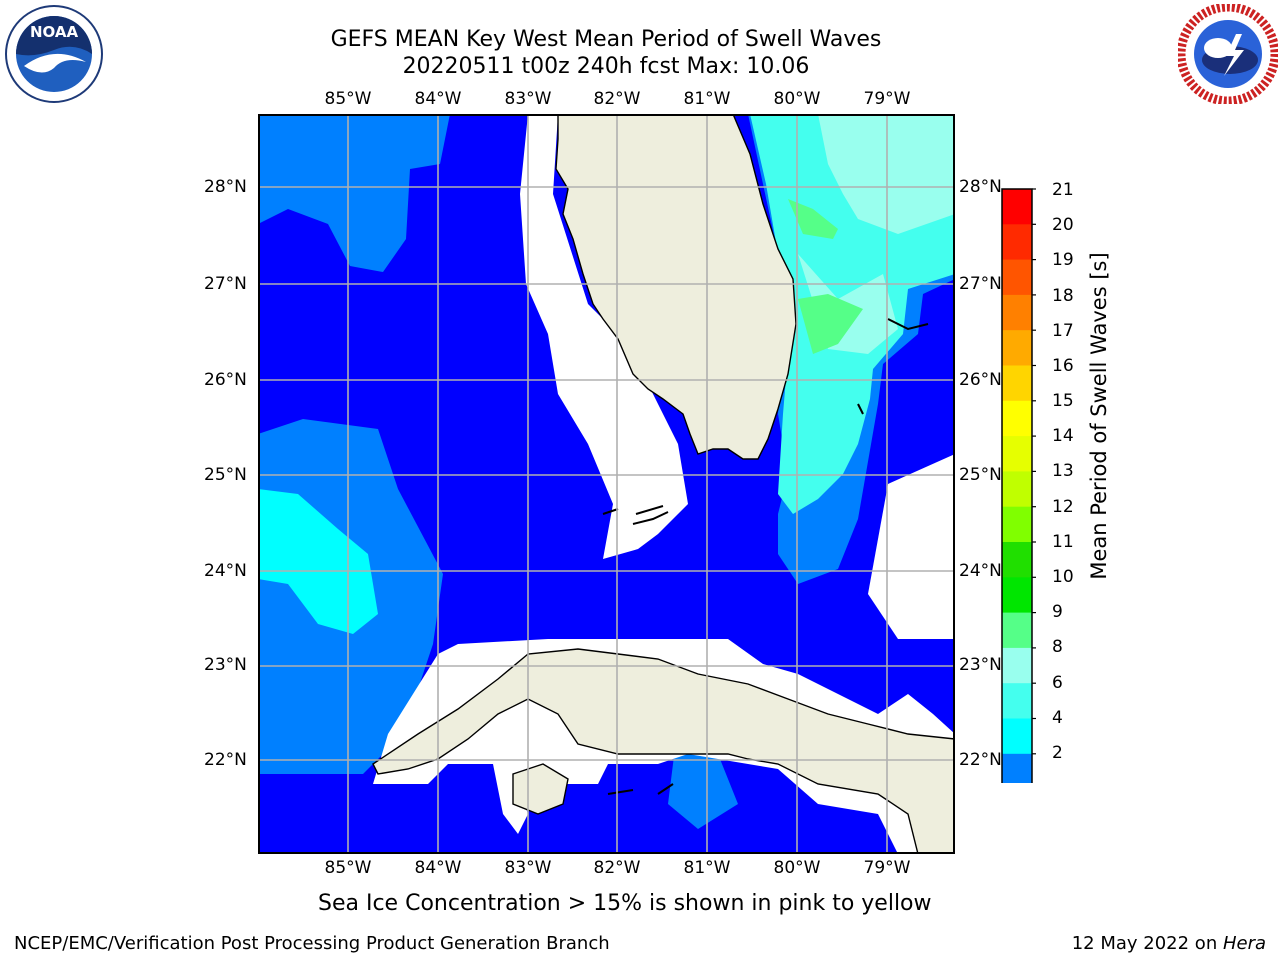 This screenshot has width=1280, height=960. Describe the element at coordinates (1063, 542) in the screenshot. I see `colorbar-tick: 11` at that location.